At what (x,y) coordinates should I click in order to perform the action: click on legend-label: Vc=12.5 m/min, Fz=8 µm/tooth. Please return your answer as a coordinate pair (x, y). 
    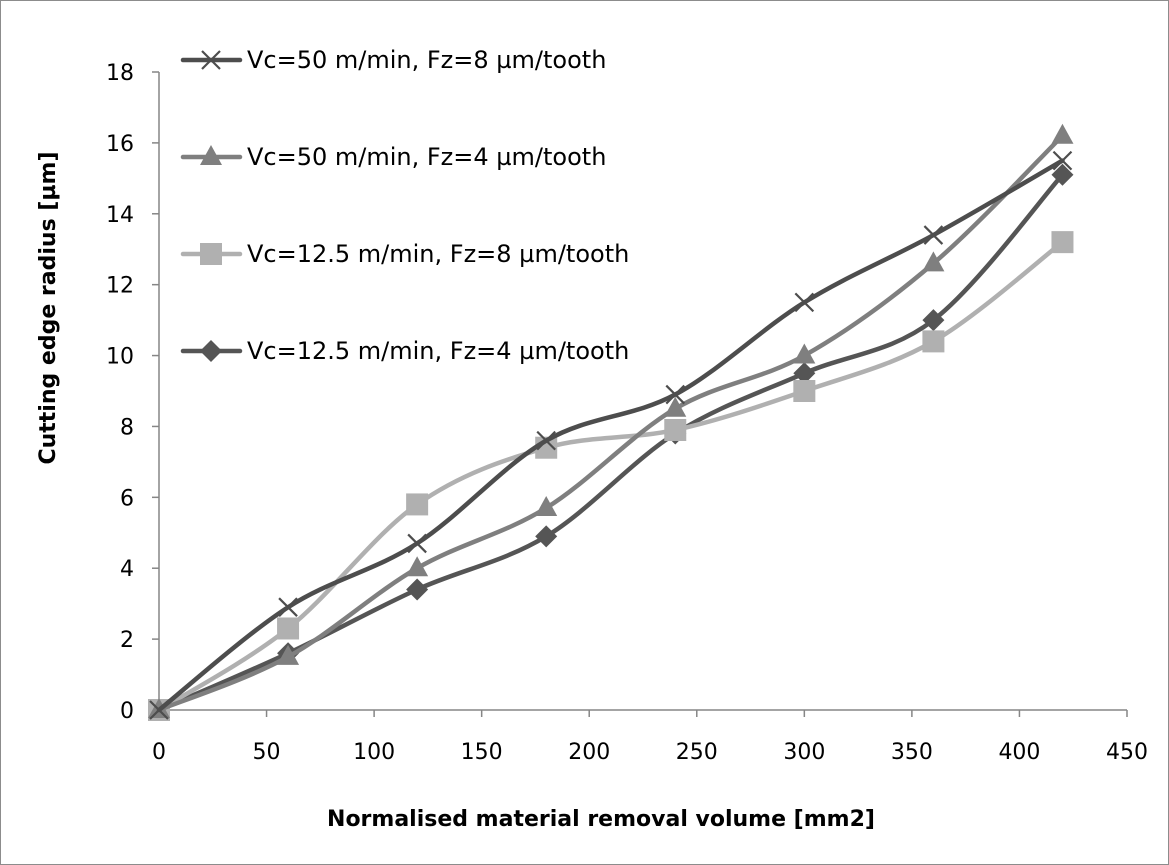
    Looking at the image, I should click on (438, 254).